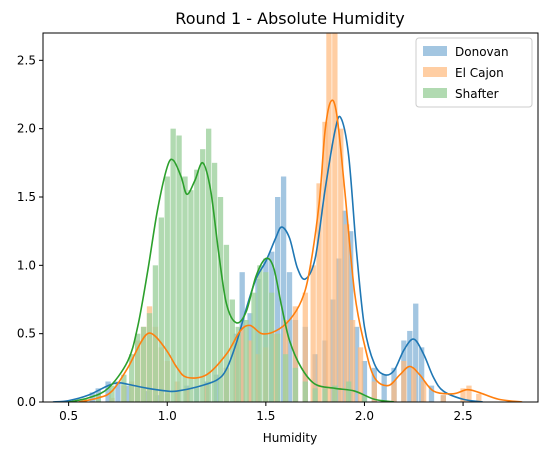 Image resolution: width=551 pixels, height=459 pixels. I want to click on legend-label: Donovan, so click(482, 52).